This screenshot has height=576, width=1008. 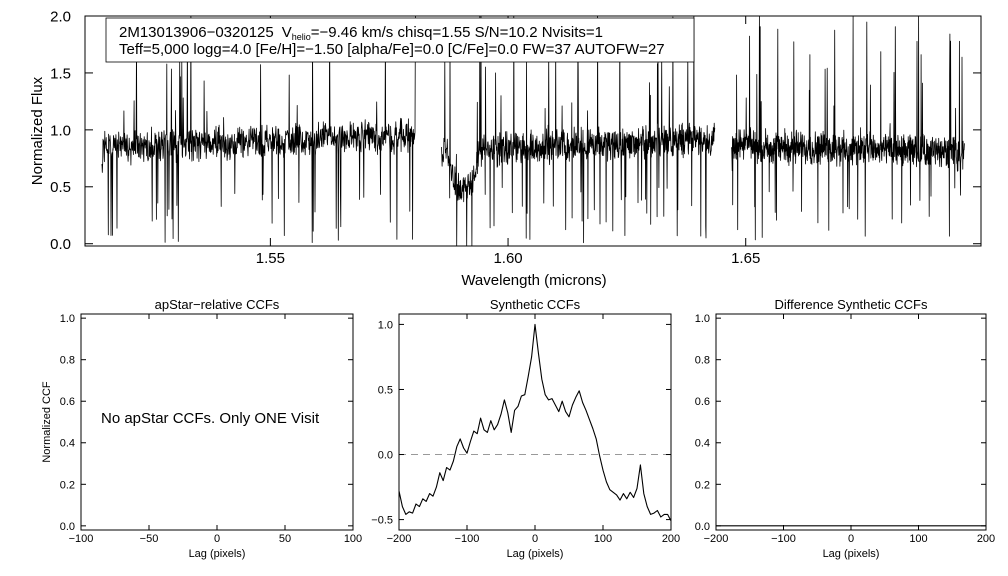 I want to click on x-tick-label: 1.65, so click(x=745, y=258).